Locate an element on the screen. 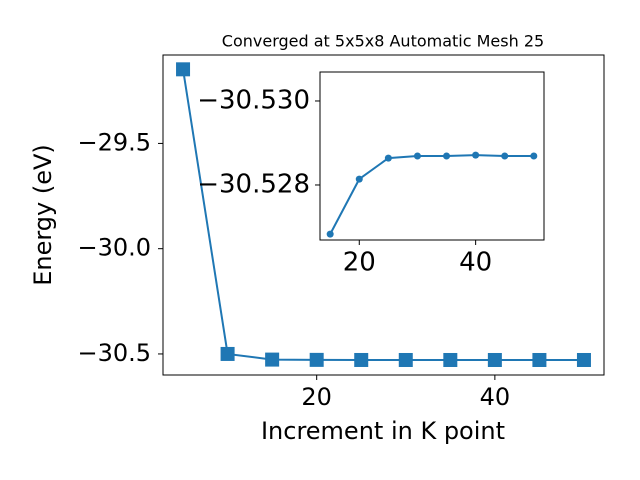 The width and height of the screenshot is (640, 480). y-tick-label: −30.5 is located at coordinates (114, 353).